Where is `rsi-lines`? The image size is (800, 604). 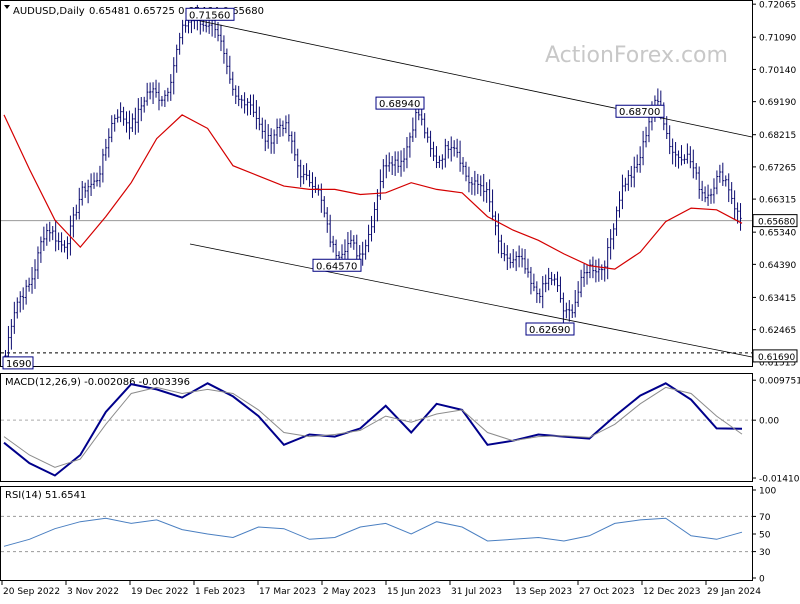 rsi-lines is located at coordinates (376, 534).